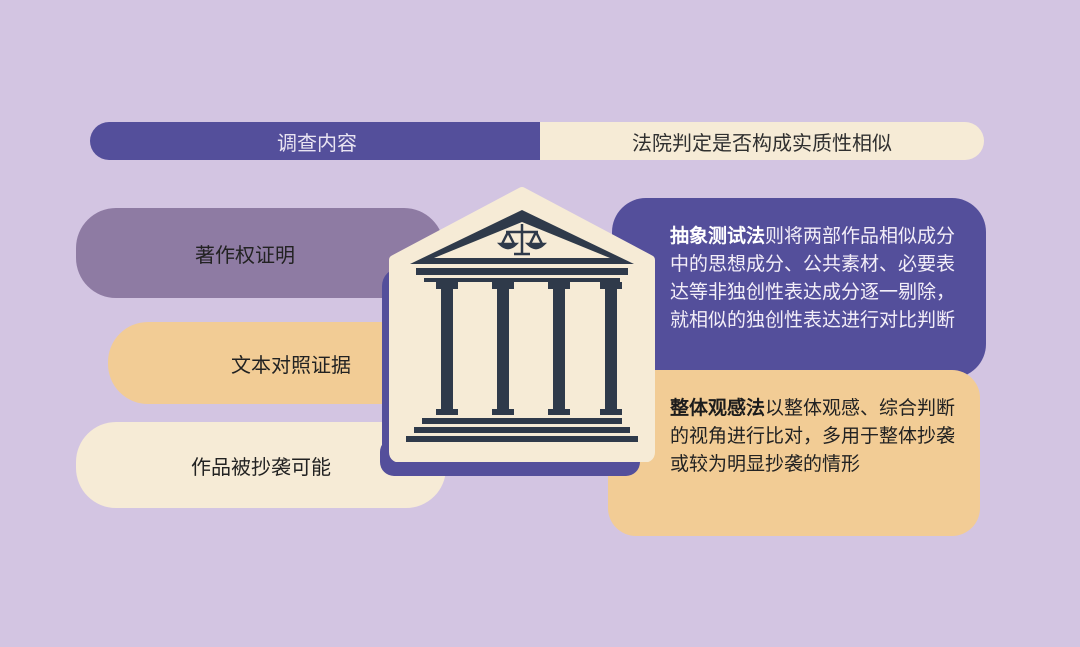 The image size is (1080, 647). What do you see at coordinates (261, 466) in the screenshot?
I see `evidence-label: 作品被抄袭可能` at bounding box center [261, 466].